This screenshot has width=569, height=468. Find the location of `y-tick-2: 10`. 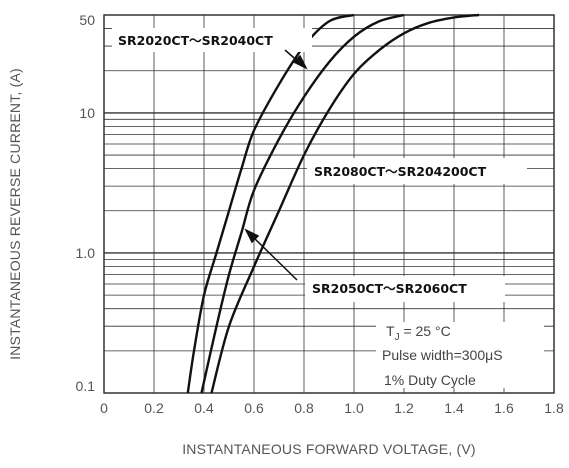

y-tick-2: 10 is located at coordinates (87, 113).